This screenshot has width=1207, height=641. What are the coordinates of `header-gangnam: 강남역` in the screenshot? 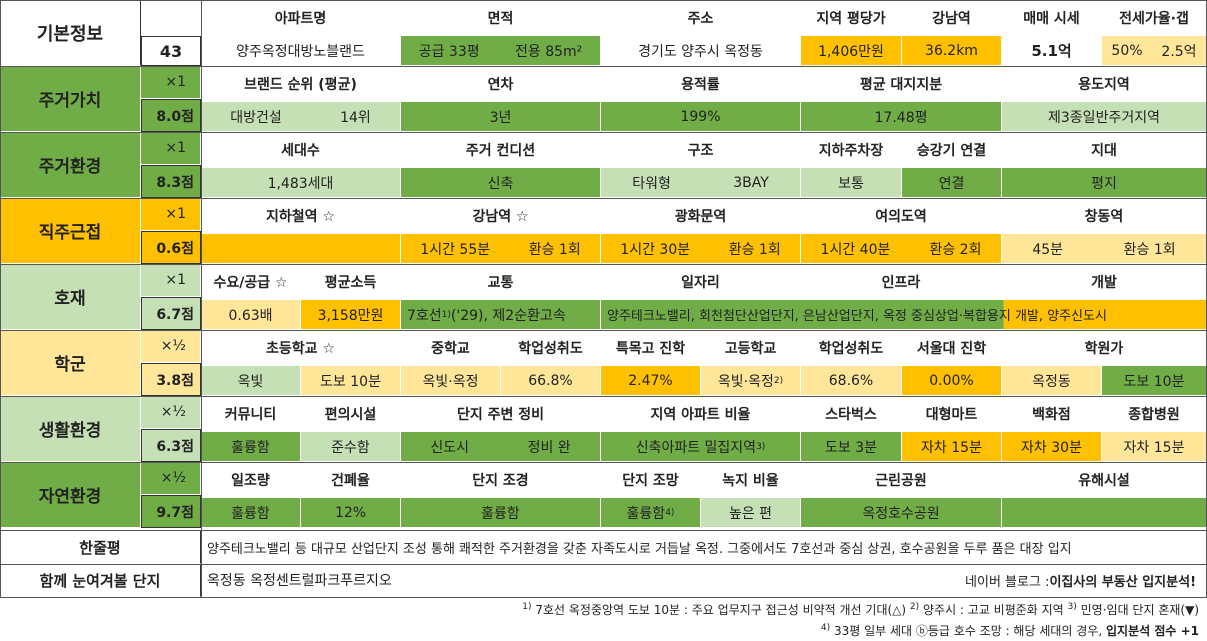 It's located at (952, 18).